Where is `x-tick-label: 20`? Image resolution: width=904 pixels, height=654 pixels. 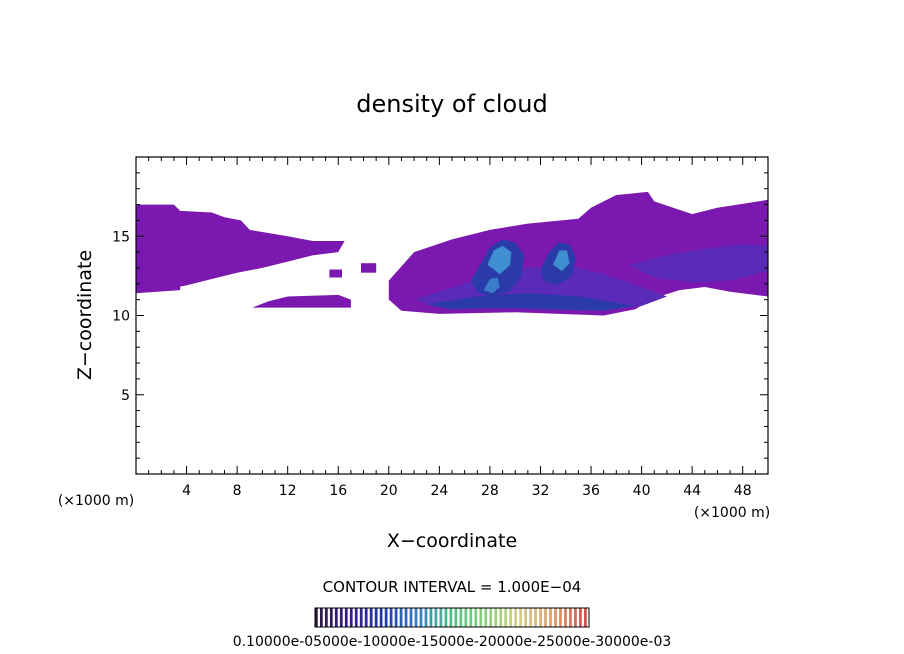
x-tick-label: 20 is located at coordinates (389, 491).